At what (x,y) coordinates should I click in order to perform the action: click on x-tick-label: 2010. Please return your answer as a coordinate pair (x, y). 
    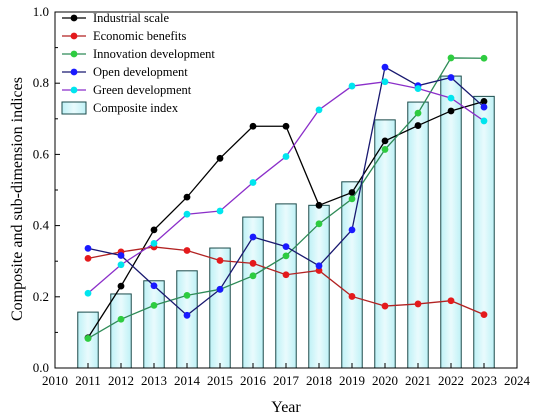
    Looking at the image, I should click on (55, 380).